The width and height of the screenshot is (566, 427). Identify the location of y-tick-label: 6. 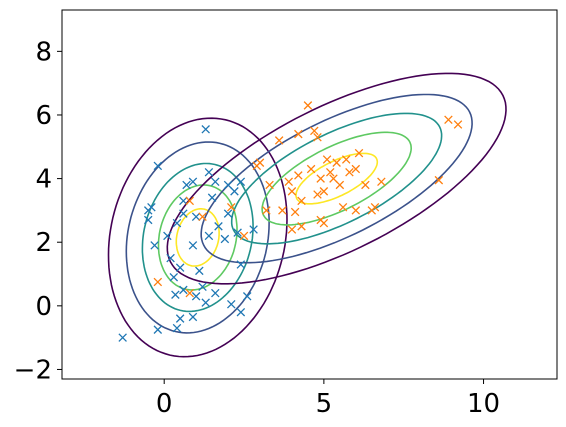
(43, 116).